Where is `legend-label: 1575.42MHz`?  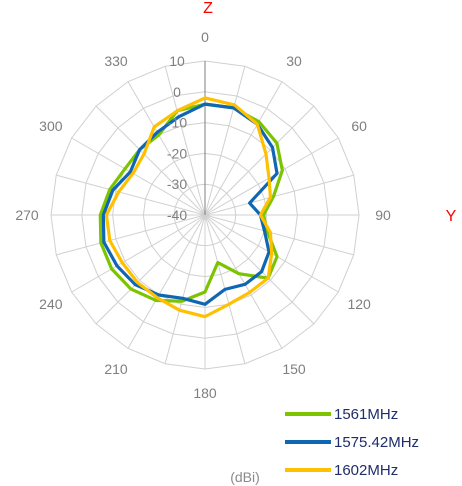
legend-label: 1575.42MHz is located at coordinates (376, 442).